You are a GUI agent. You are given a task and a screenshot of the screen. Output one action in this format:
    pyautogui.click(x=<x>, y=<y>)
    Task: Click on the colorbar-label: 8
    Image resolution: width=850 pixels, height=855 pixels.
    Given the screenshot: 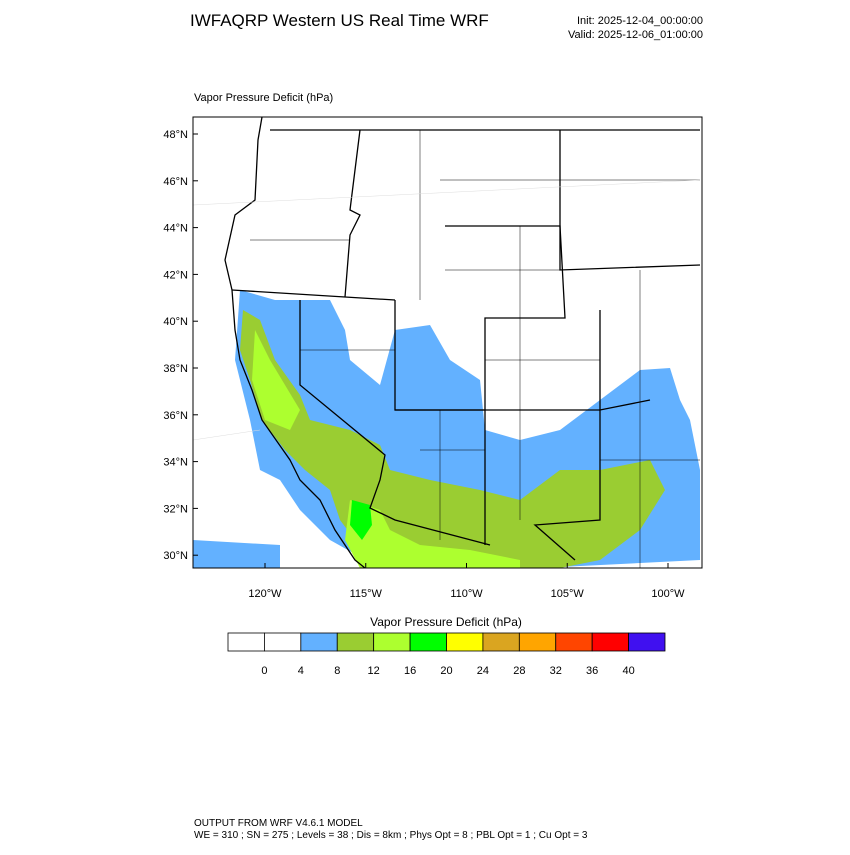 What is the action you would take?
    pyautogui.click(x=337, y=671)
    